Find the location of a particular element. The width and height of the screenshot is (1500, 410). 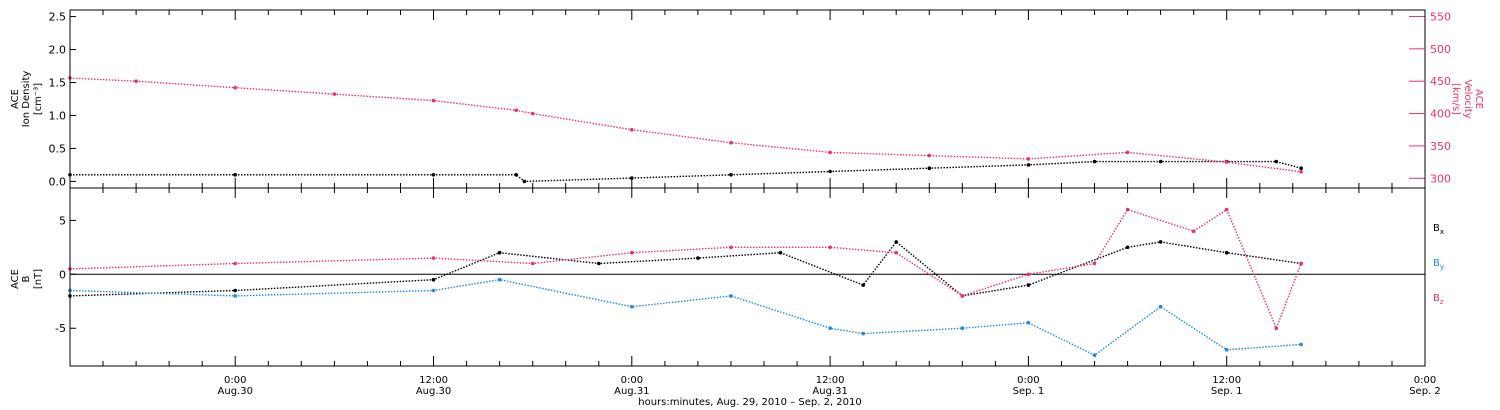

density-tick-label: 0.0 is located at coordinates (58, 181).